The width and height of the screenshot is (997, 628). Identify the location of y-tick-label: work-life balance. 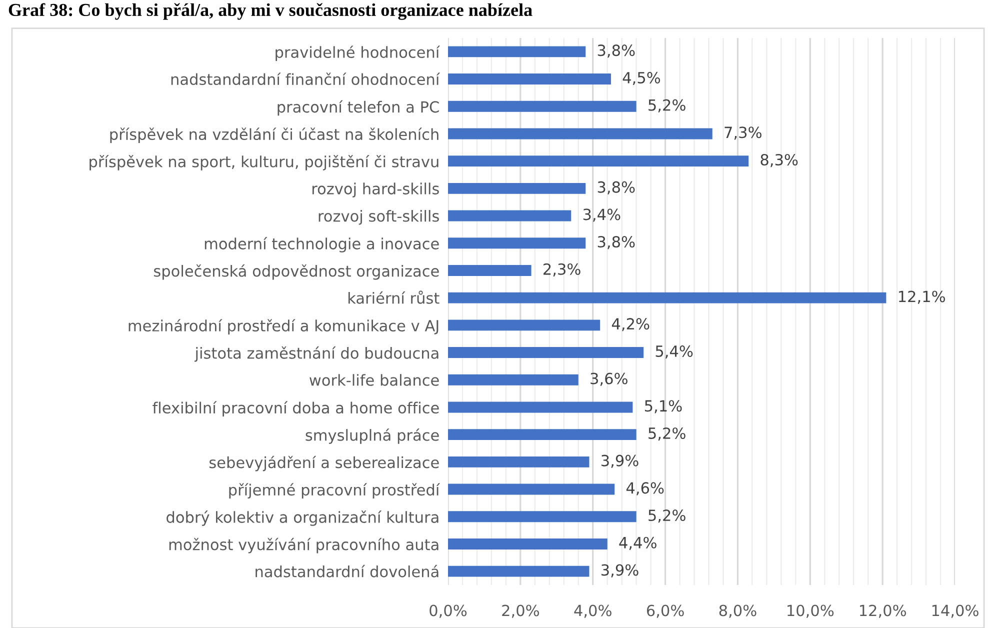
(374, 380).